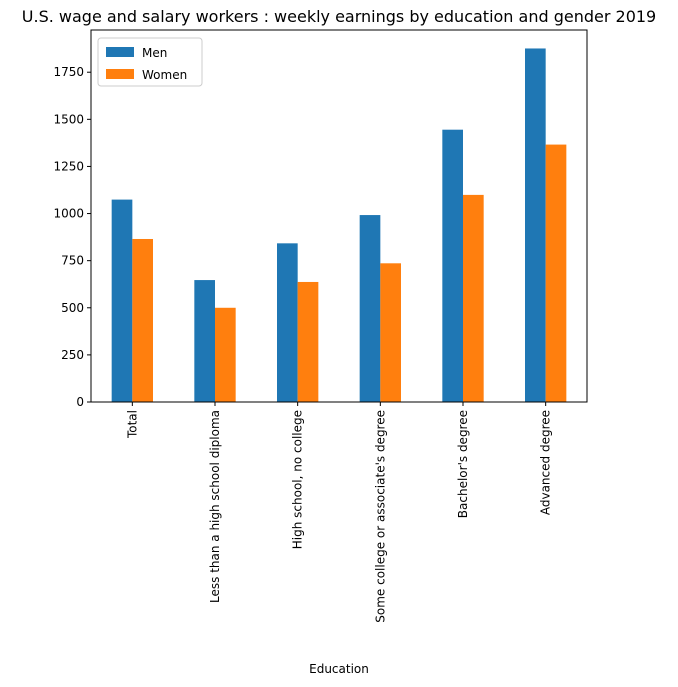  What do you see at coordinates (298, 479) in the screenshot?
I see `x-tick-label: High school, no college` at bounding box center [298, 479].